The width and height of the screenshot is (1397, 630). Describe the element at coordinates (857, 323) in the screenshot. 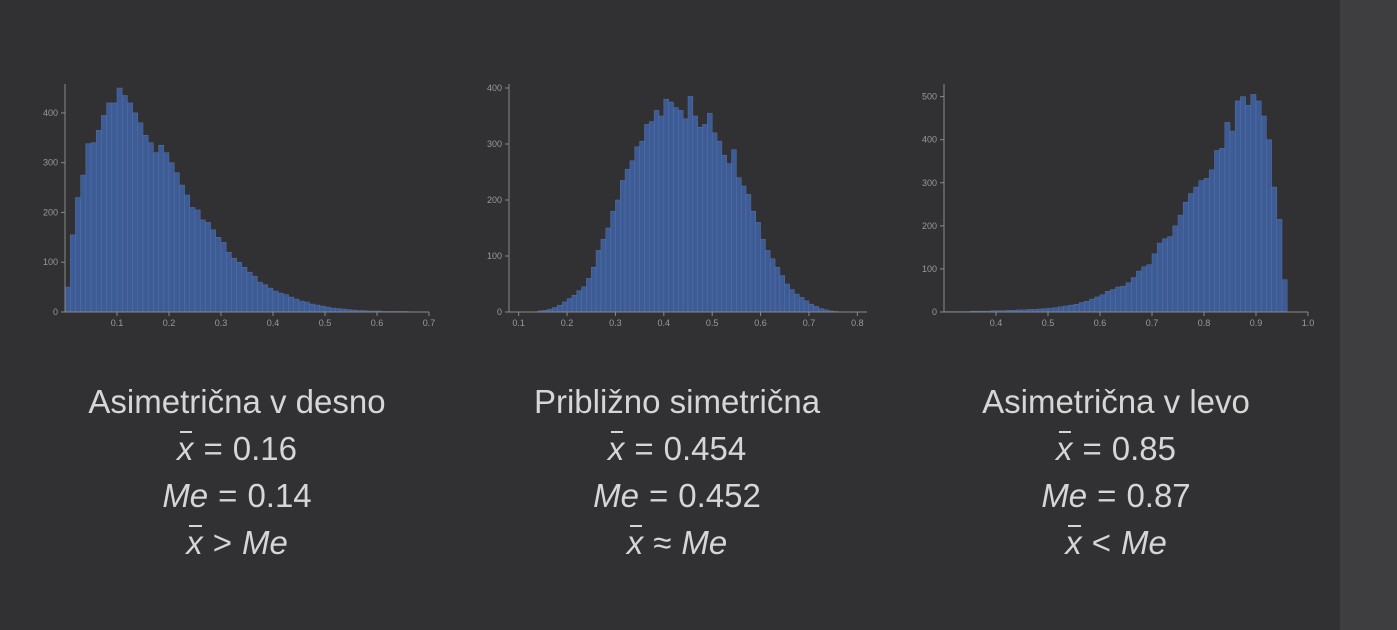

I see `x-tick-label: 0.8` at that location.